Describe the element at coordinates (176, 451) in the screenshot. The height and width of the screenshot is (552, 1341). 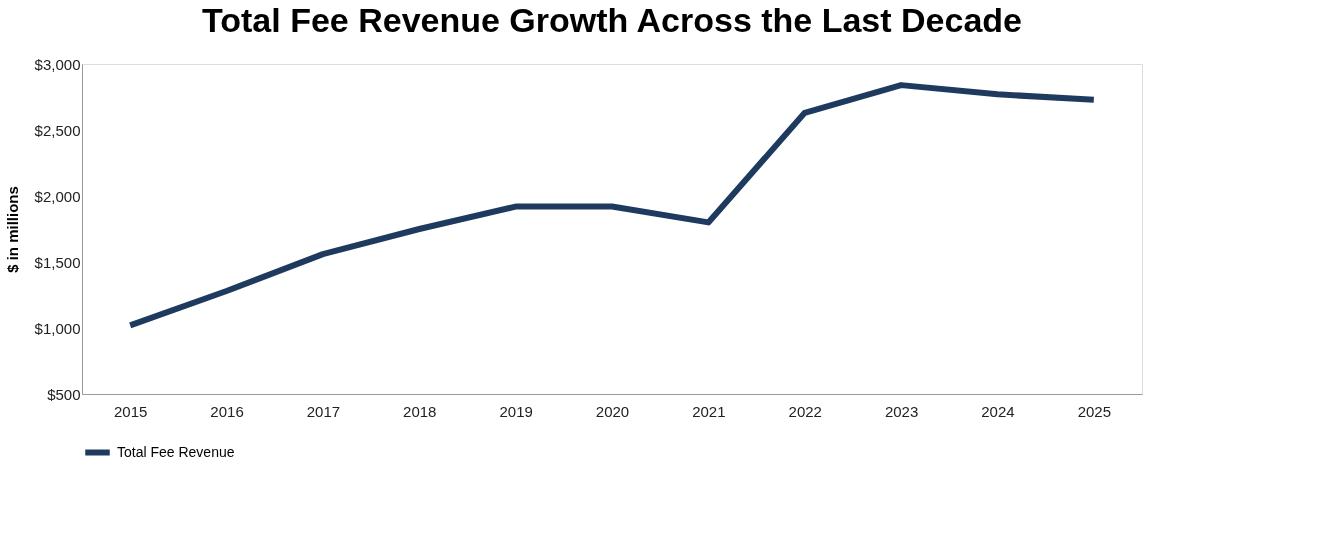
I see `legend-label: Total Fee Revenue` at that location.